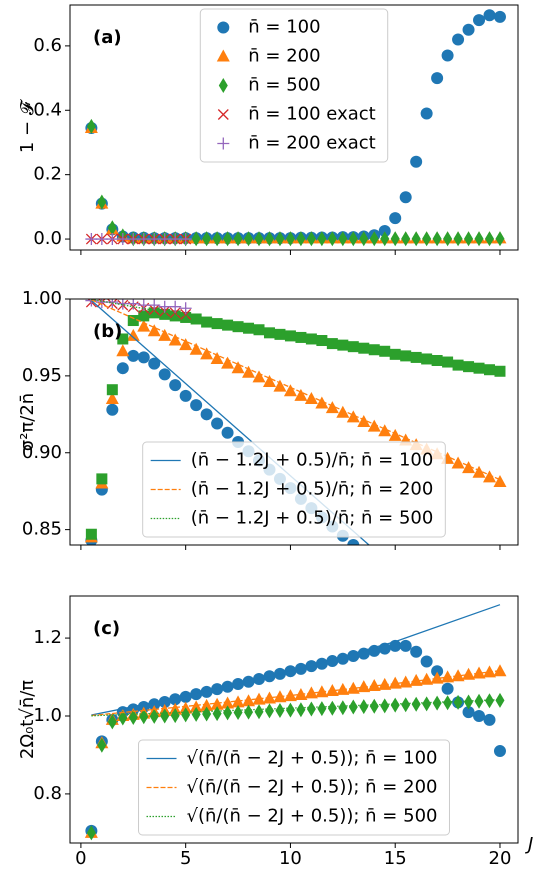 This screenshot has height=873, width=540. What do you see at coordinates (296, 335) in the screenshot?
I see `theory-line` at bounding box center [296, 335].